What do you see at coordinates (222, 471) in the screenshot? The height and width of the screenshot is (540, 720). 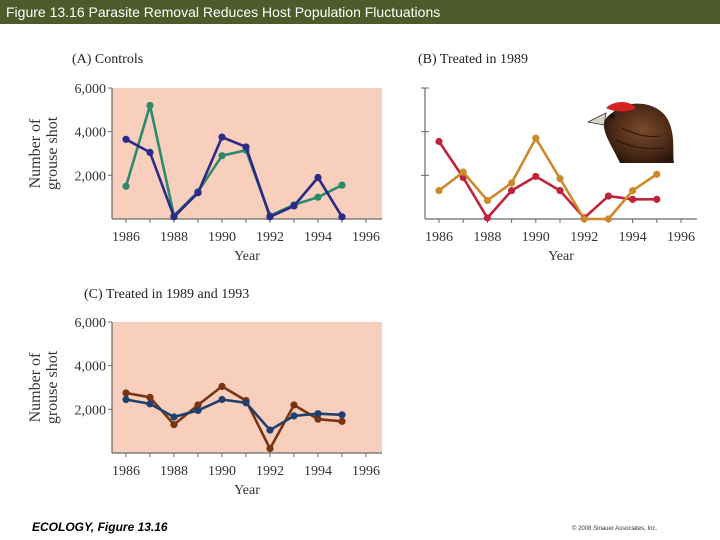 I see `x-tick-label-C-2: 1990` at bounding box center [222, 471].